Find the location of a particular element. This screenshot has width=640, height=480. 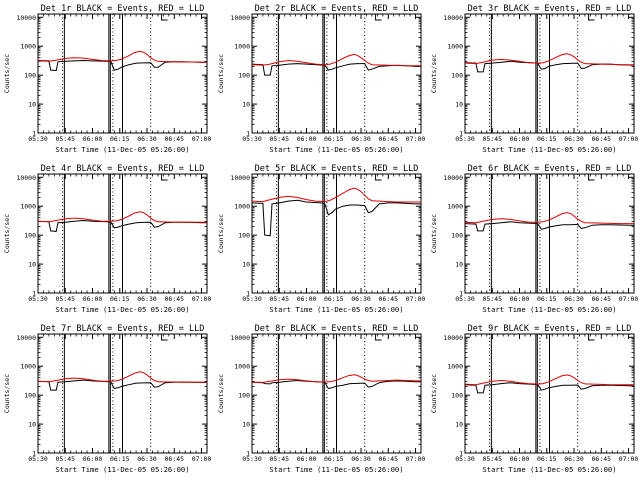

panel-title: Det 5r BLACK = Events, RED = LLD is located at coordinates (337, 169).